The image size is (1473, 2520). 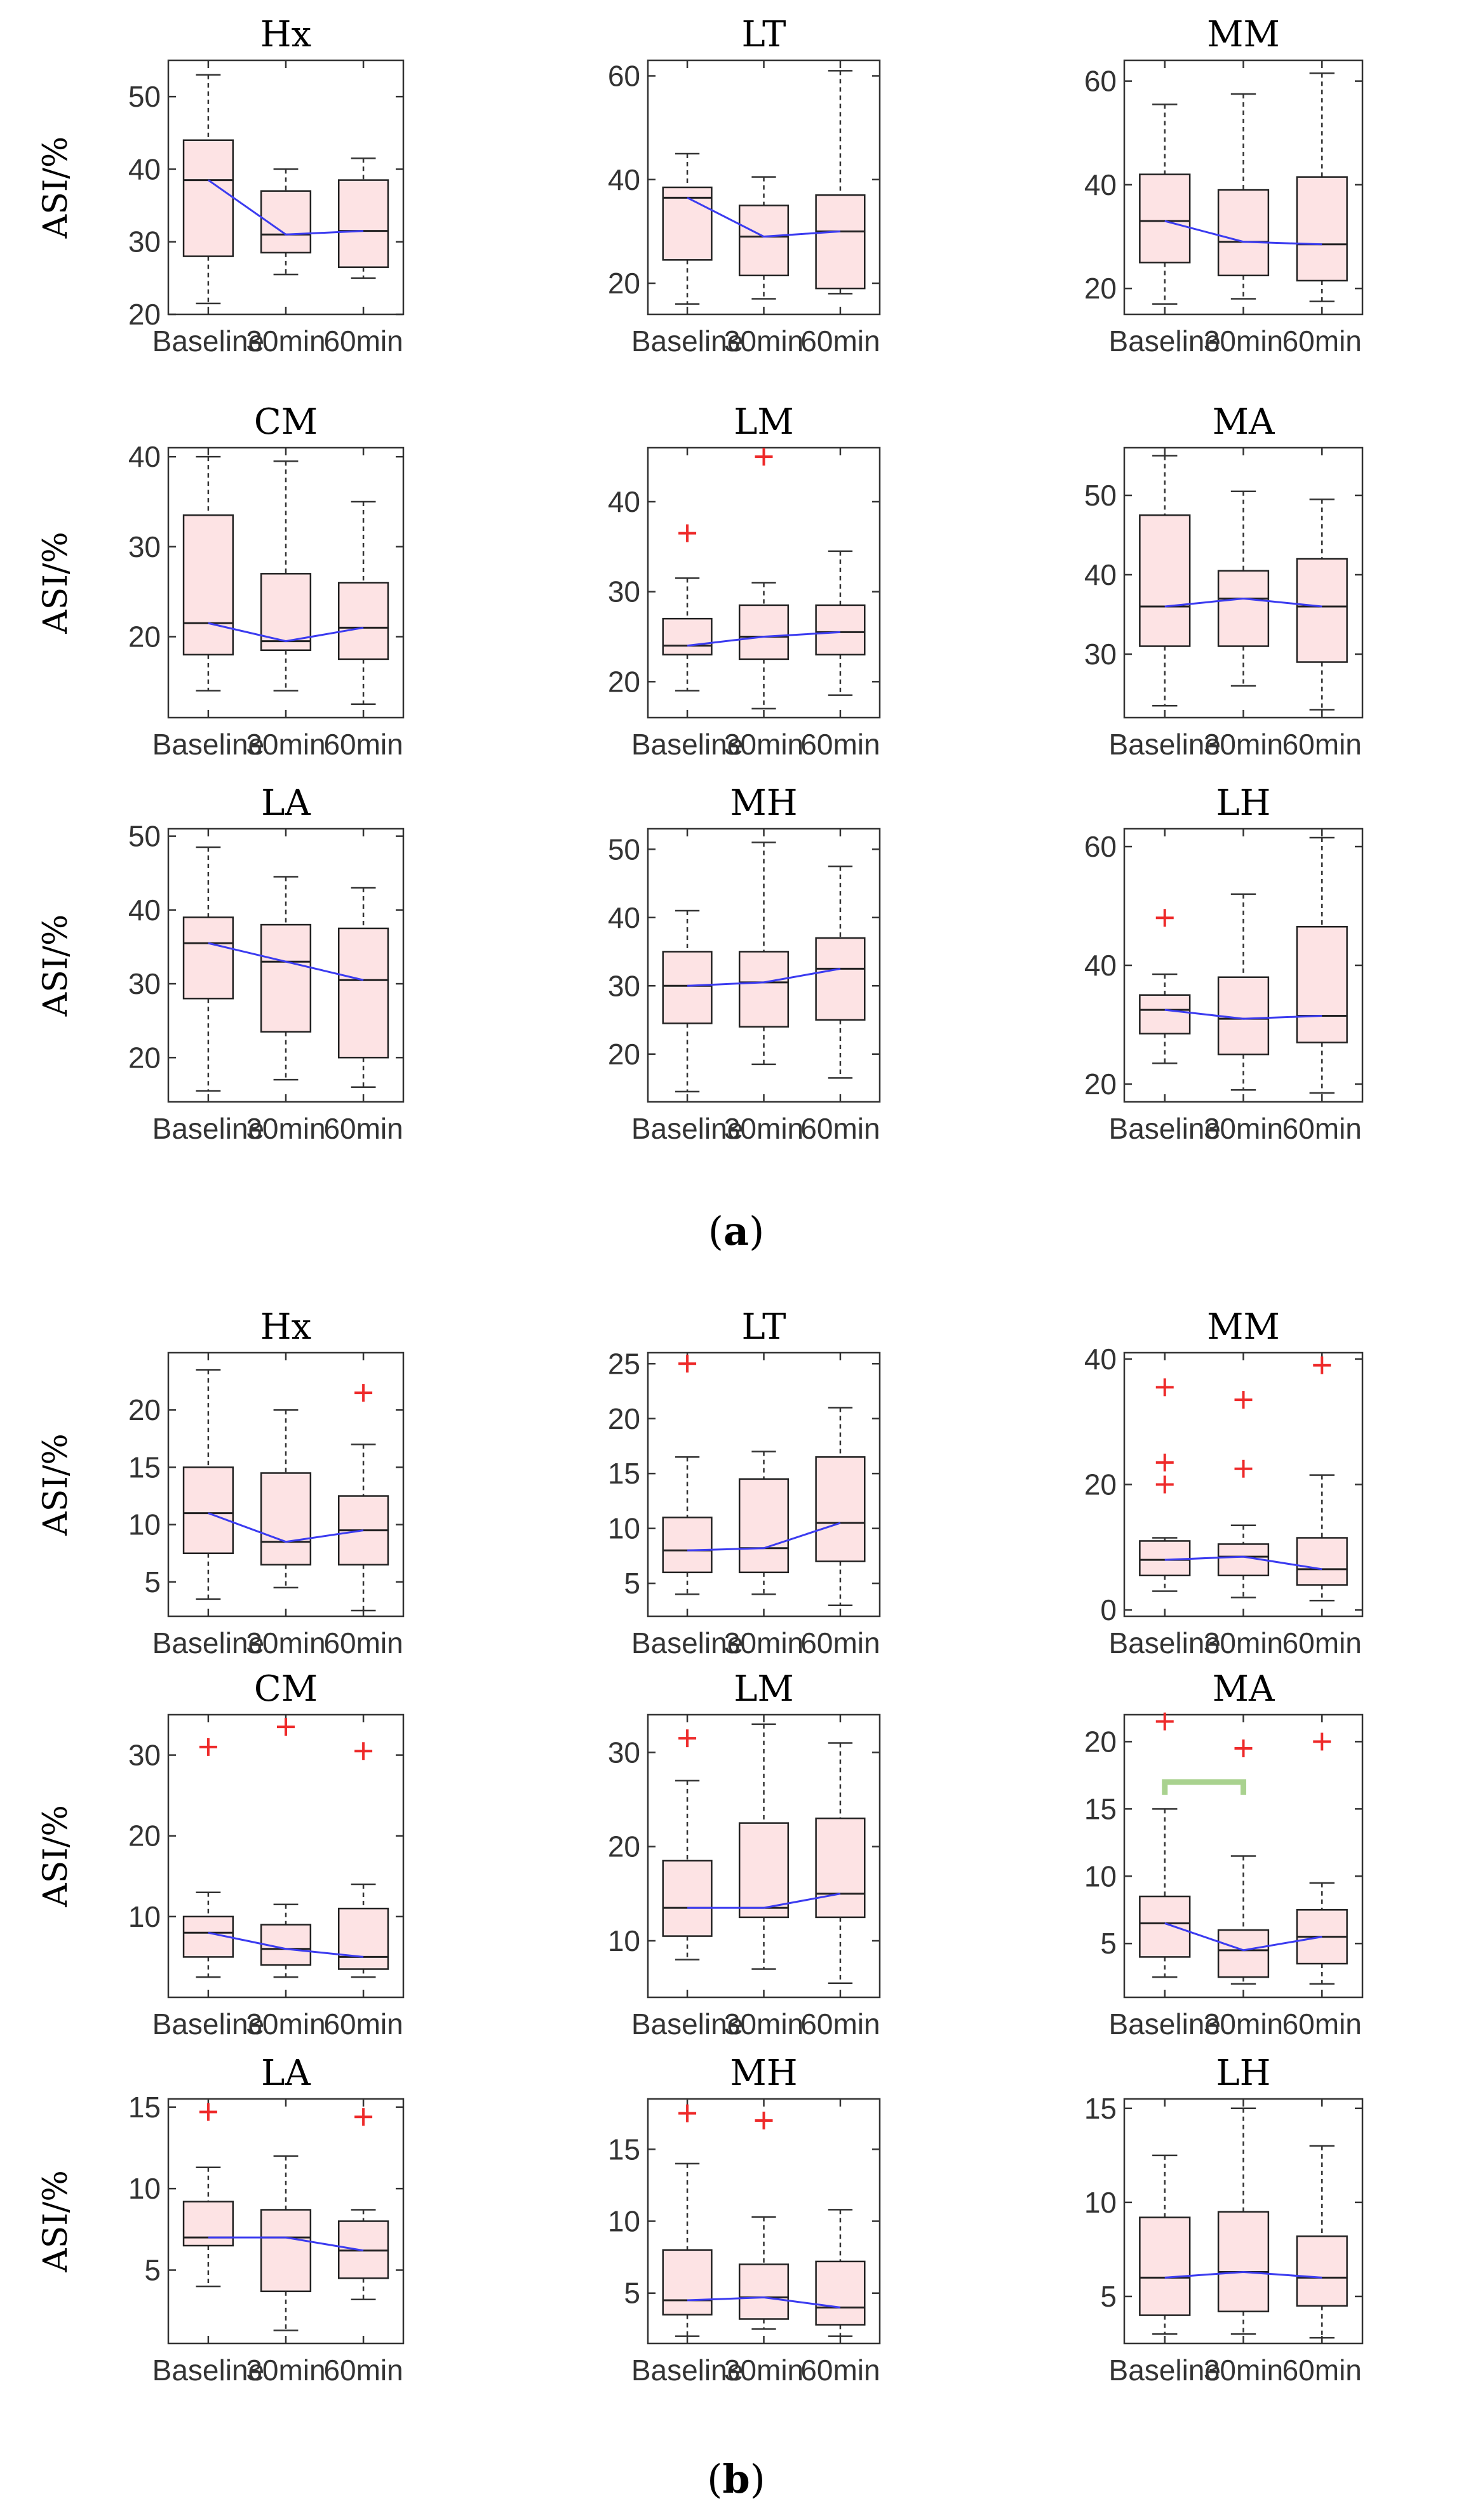 I want to click on chart-title: Hx, so click(x=285, y=34).